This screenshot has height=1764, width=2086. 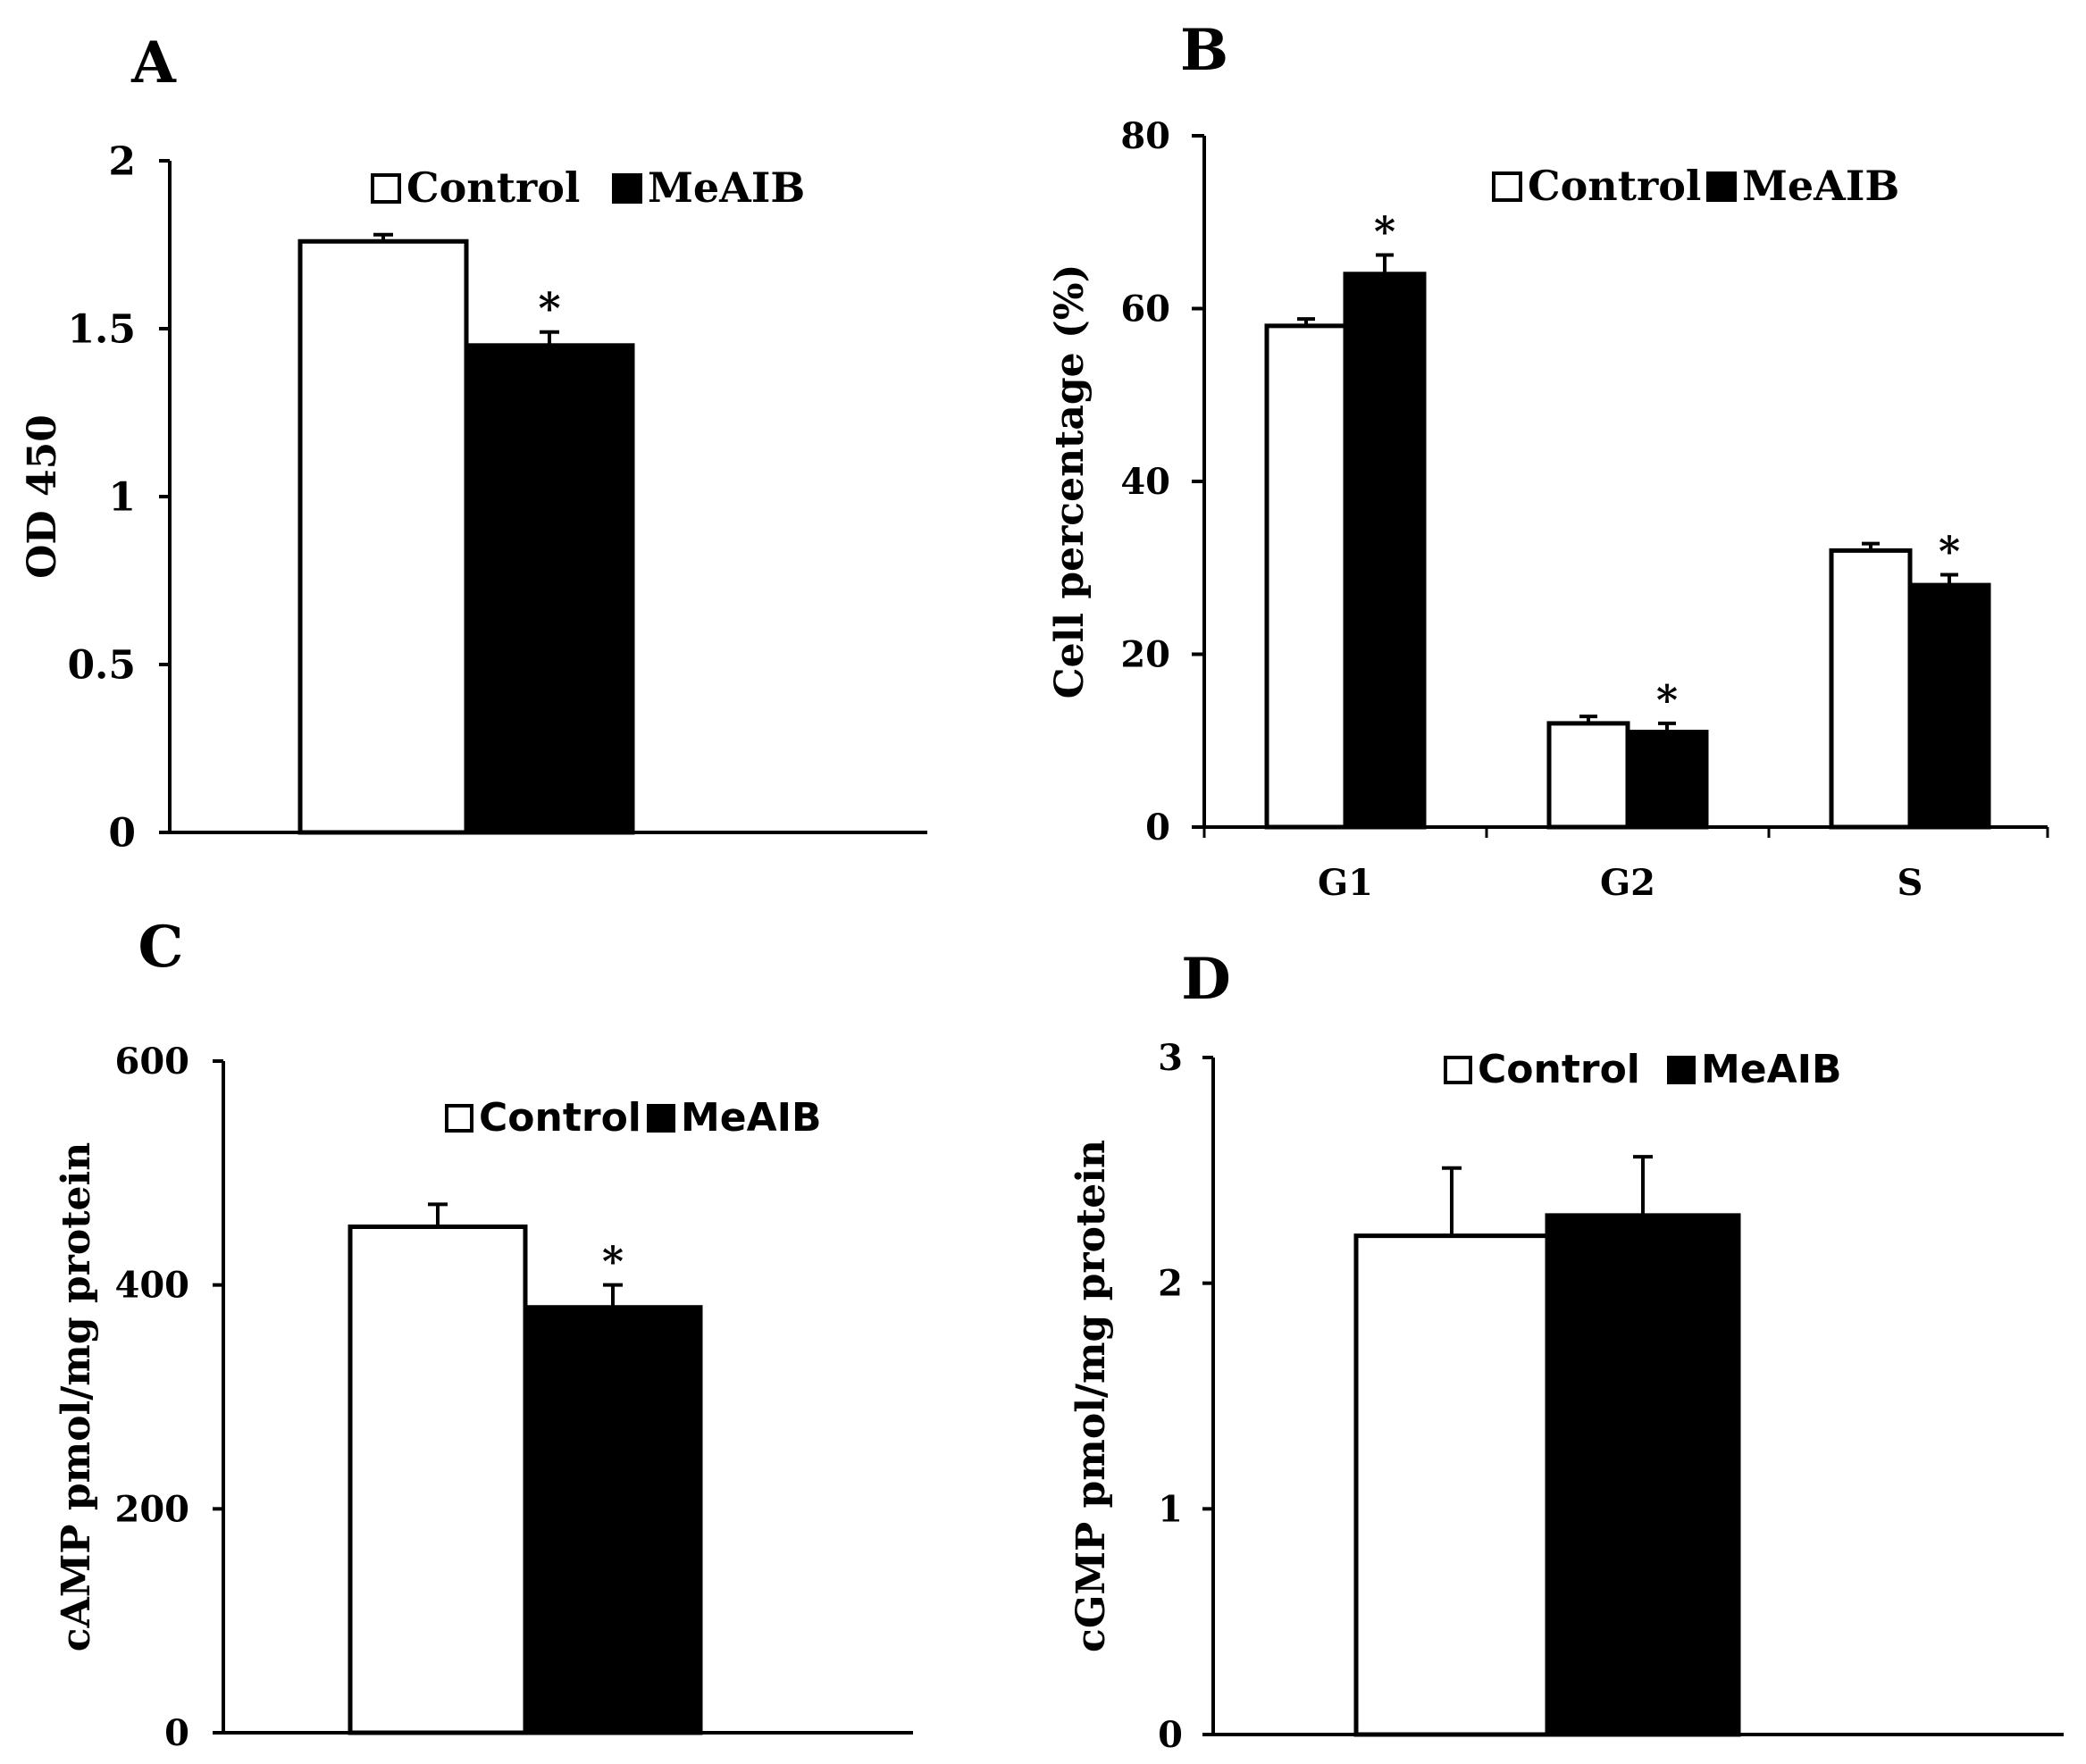 I want to click on y-tick-label: 0.5, so click(x=101, y=665).